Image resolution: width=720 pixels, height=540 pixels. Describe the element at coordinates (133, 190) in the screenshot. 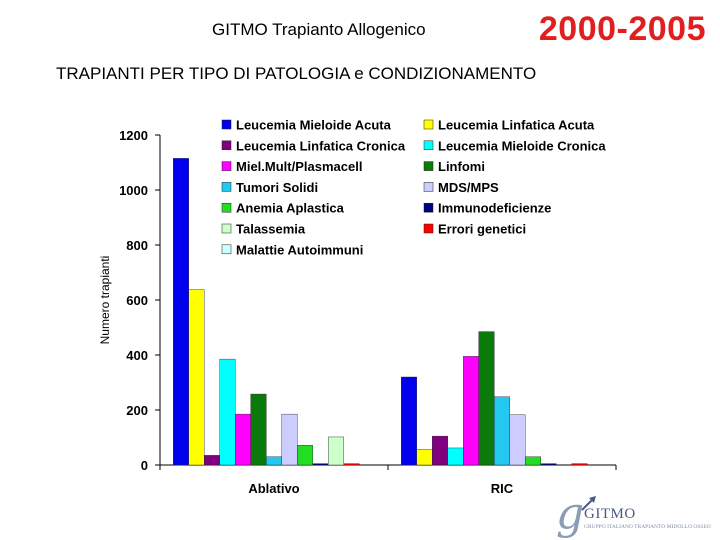

I see `y-tick-label: 1000` at that location.